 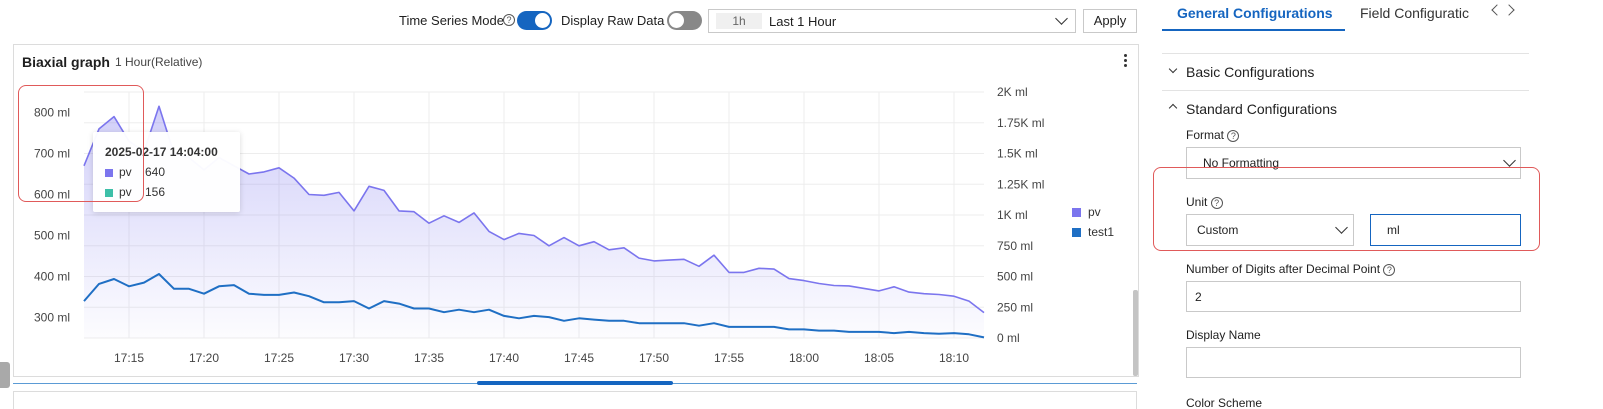 I want to click on time-range-select: 1h Last 1 Hour, so click(x=892, y=21).